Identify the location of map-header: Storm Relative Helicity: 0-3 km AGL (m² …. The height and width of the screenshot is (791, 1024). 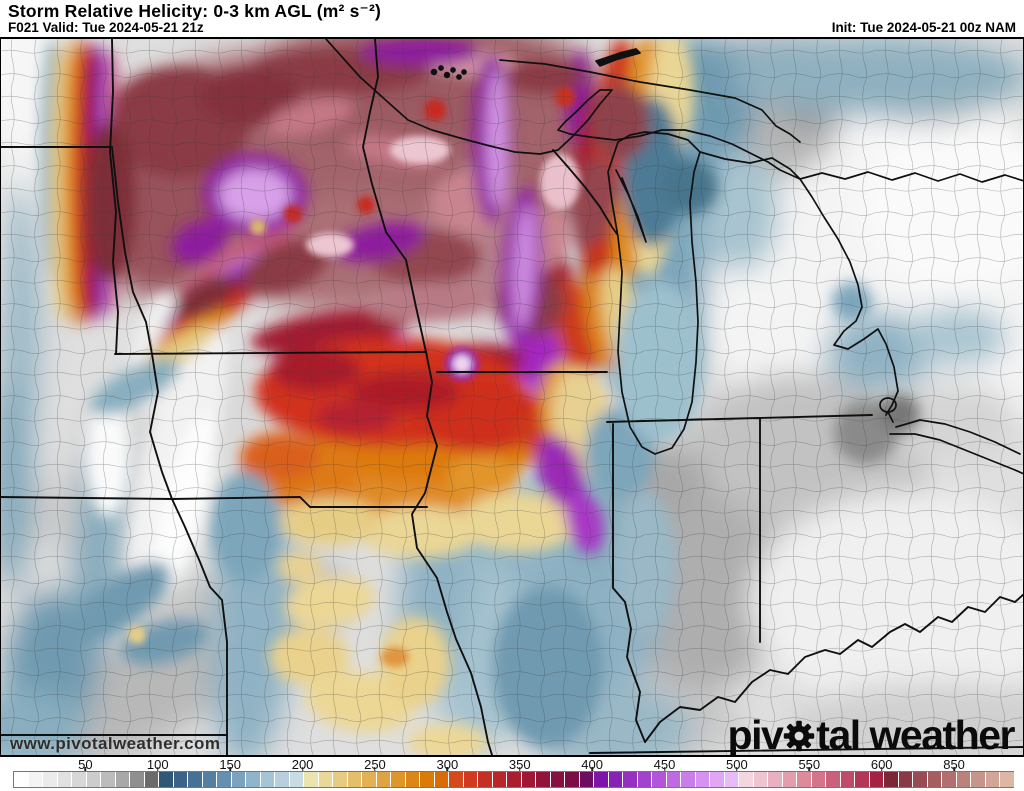
(512, 18).